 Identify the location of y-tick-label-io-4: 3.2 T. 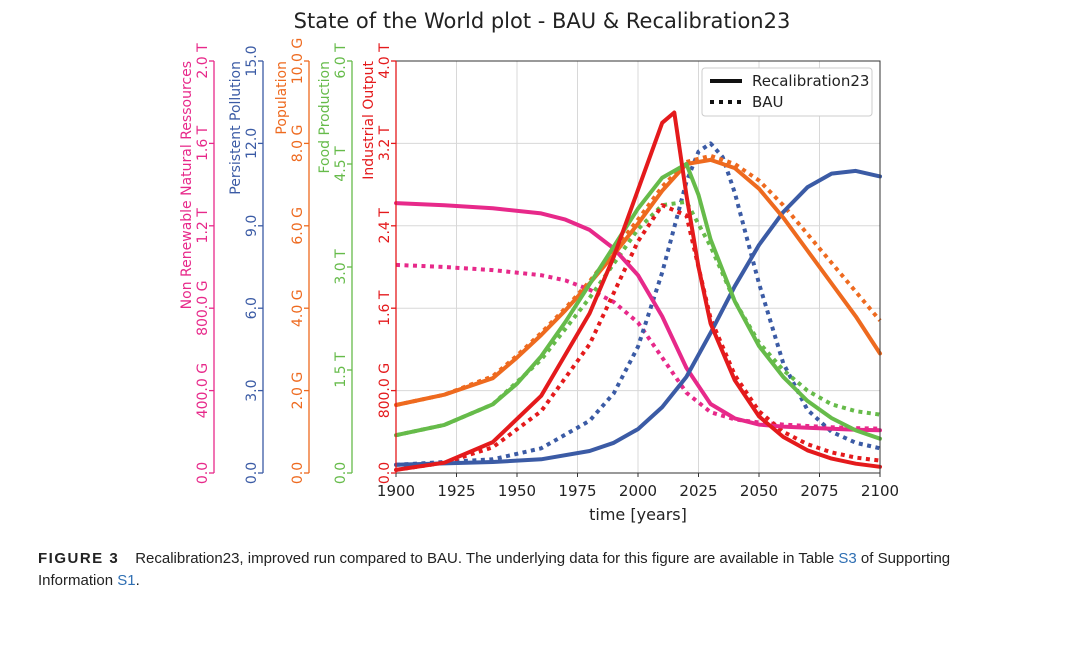
(385, 143).